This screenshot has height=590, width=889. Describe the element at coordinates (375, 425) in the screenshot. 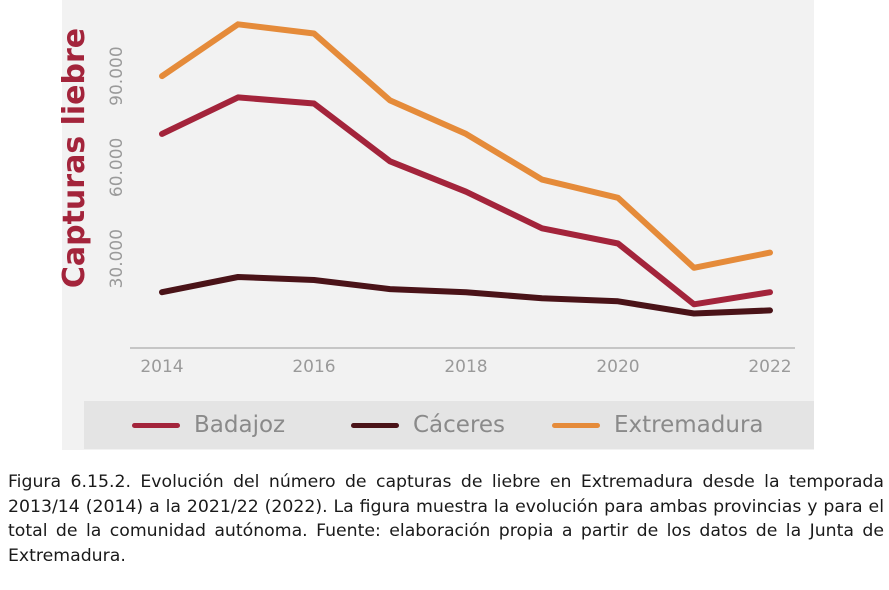

I see `legend-swatch-caceres` at that location.